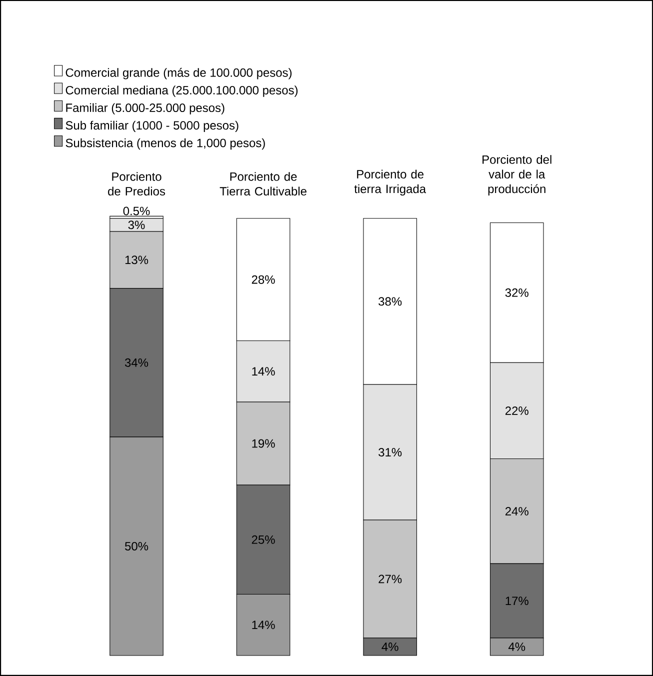 This screenshot has width=653, height=676. Describe the element at coordinates (179, 74) in the screenshot. I see `legend-label: Comercial grande (más de 100.000 pesos)` at that location.